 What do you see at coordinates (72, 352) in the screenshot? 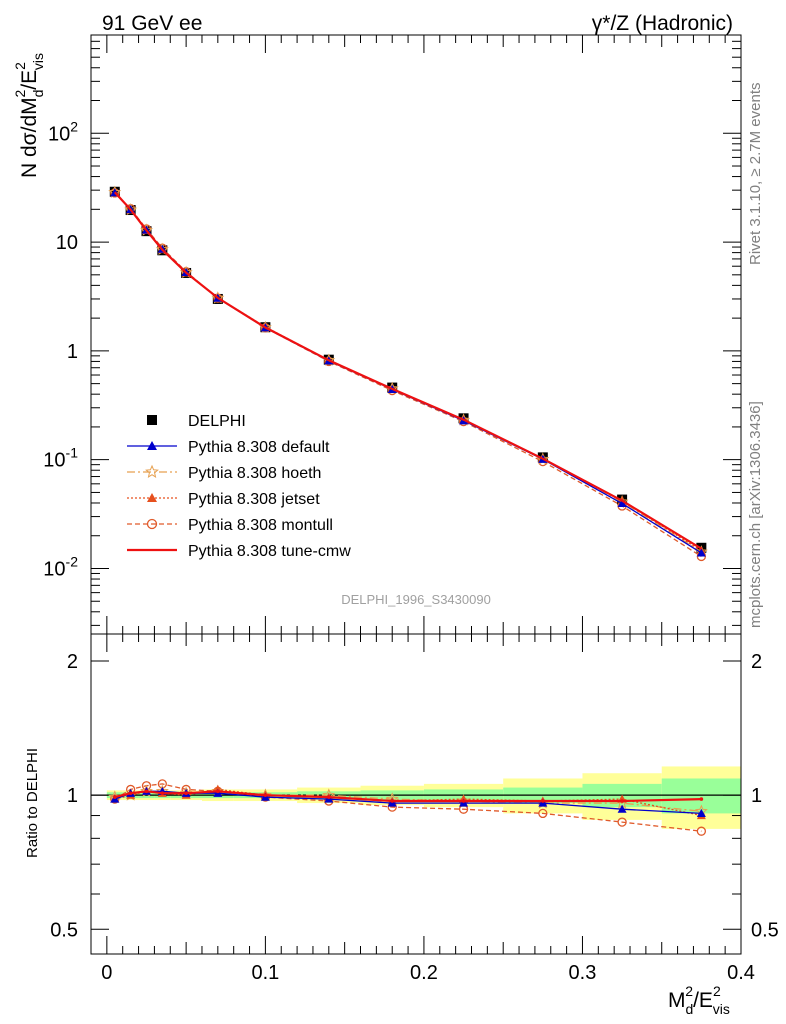
I see `main-y-tick-label: 1` at bounding box center [72, 352].